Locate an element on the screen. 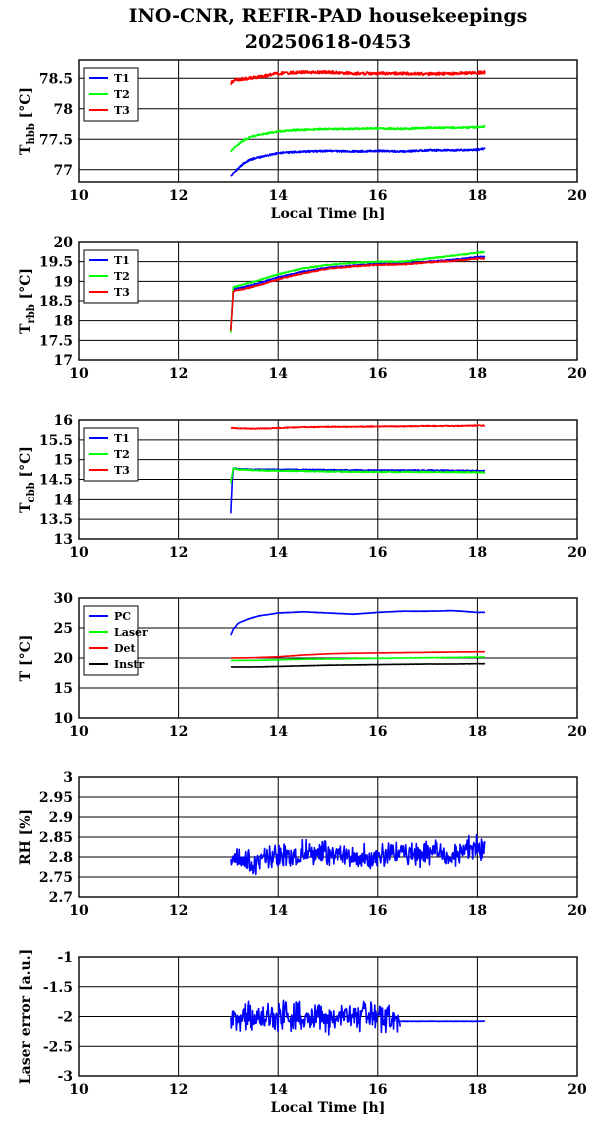  figure-title-line1: INO-CNR, REFIR-PAD housekeepings is located at coordinates (328, 16).